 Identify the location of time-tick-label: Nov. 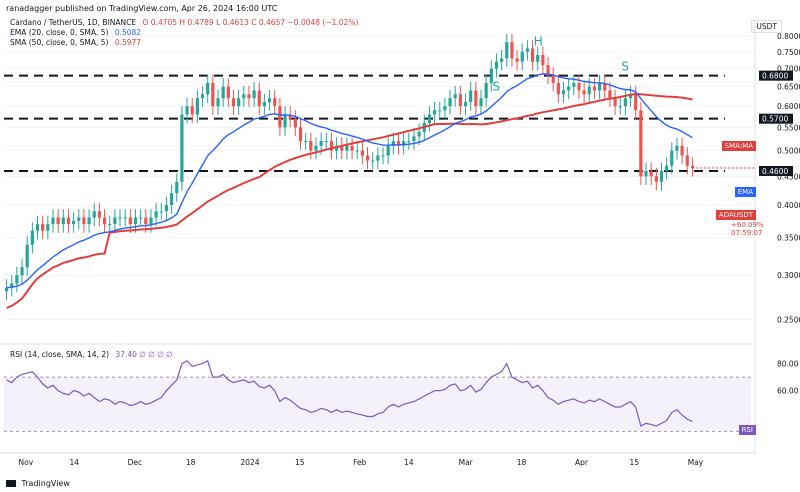
(26, 462).